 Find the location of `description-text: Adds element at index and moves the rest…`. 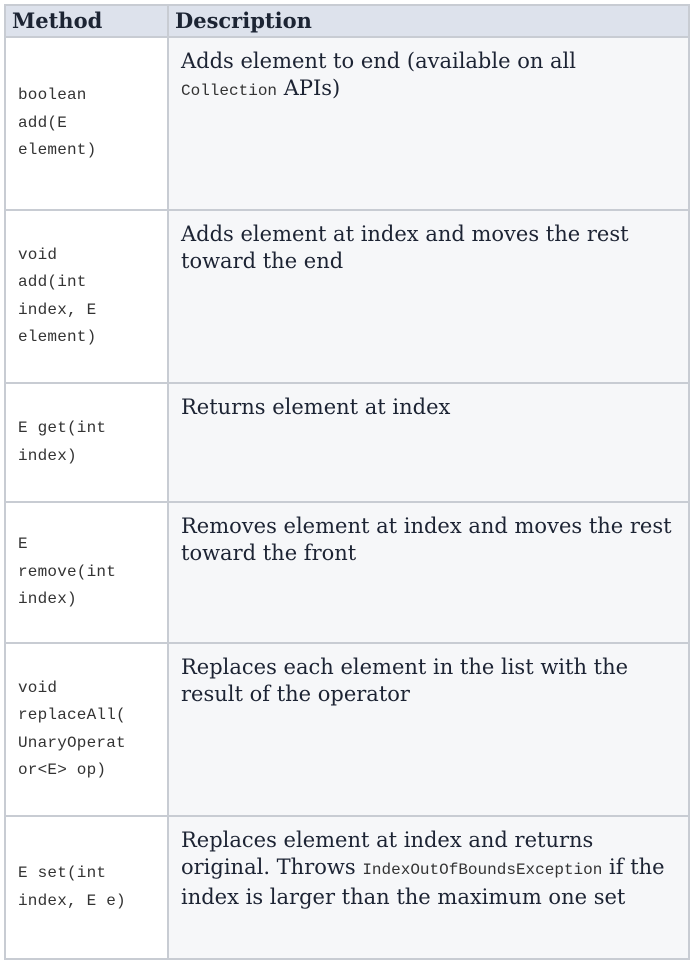

description-text: Adds element at index and moves the rest… is located at coordinates (405, 247).